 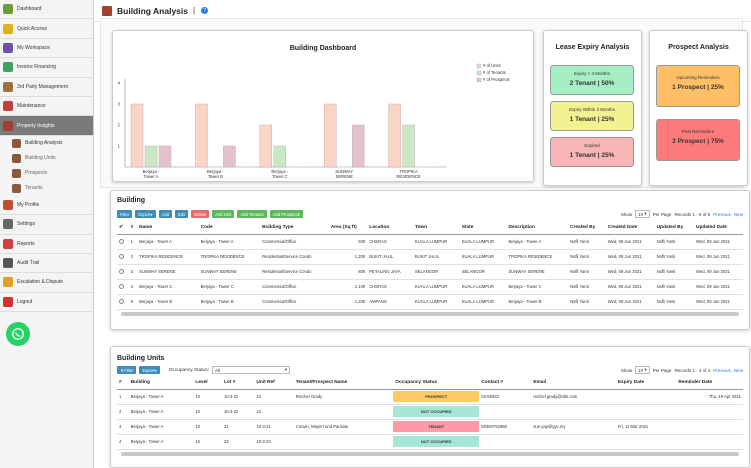 I want to click on add-tenants-button: Add Tenants, so click(x=252, y=214).